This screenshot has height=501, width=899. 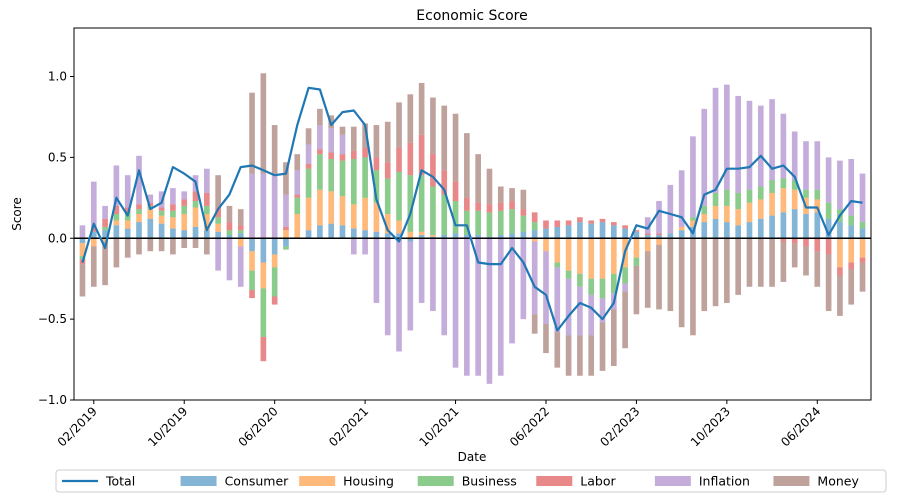 I want to click on x-tick-label: 10/2023, so click(x=710, y=426).